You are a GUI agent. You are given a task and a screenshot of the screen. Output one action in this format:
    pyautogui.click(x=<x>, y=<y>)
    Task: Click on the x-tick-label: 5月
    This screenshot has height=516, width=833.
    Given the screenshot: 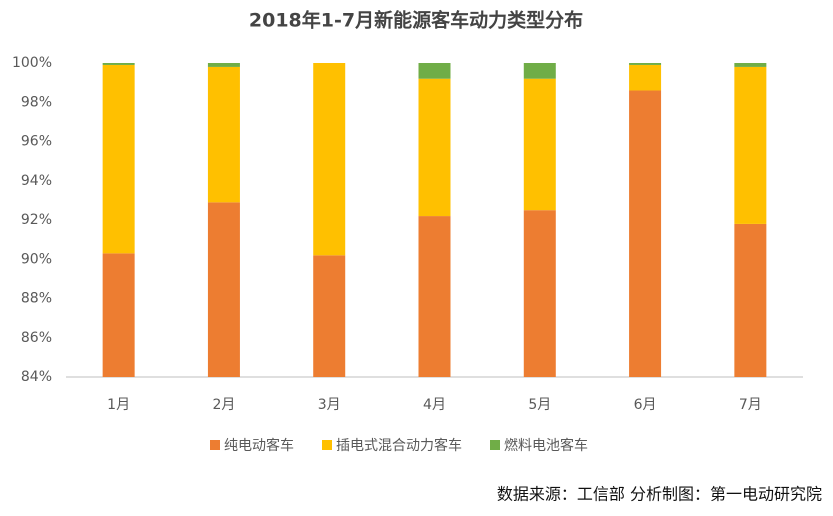 What is the action you would take?
    pyautogui.click(x=539, y=405)
    